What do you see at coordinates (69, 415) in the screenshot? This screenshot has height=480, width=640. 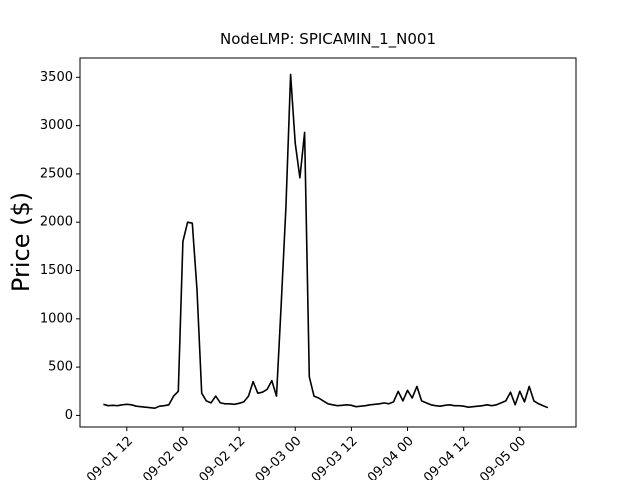 I see `y-tick-label: 0` at bounding box center [69, 415].